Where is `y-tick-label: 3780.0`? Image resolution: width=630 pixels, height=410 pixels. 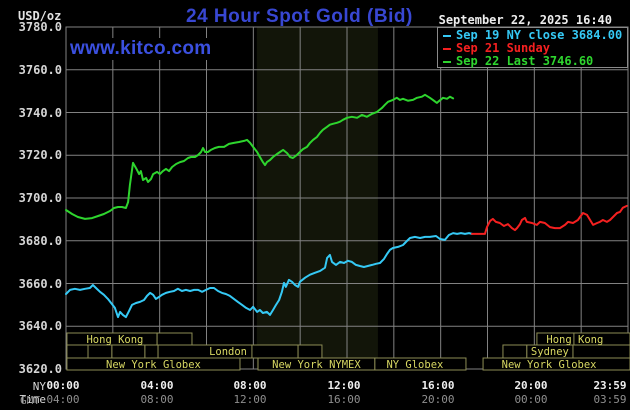
y-tick-label: 3780.0 is located at coordinates (40, 27).